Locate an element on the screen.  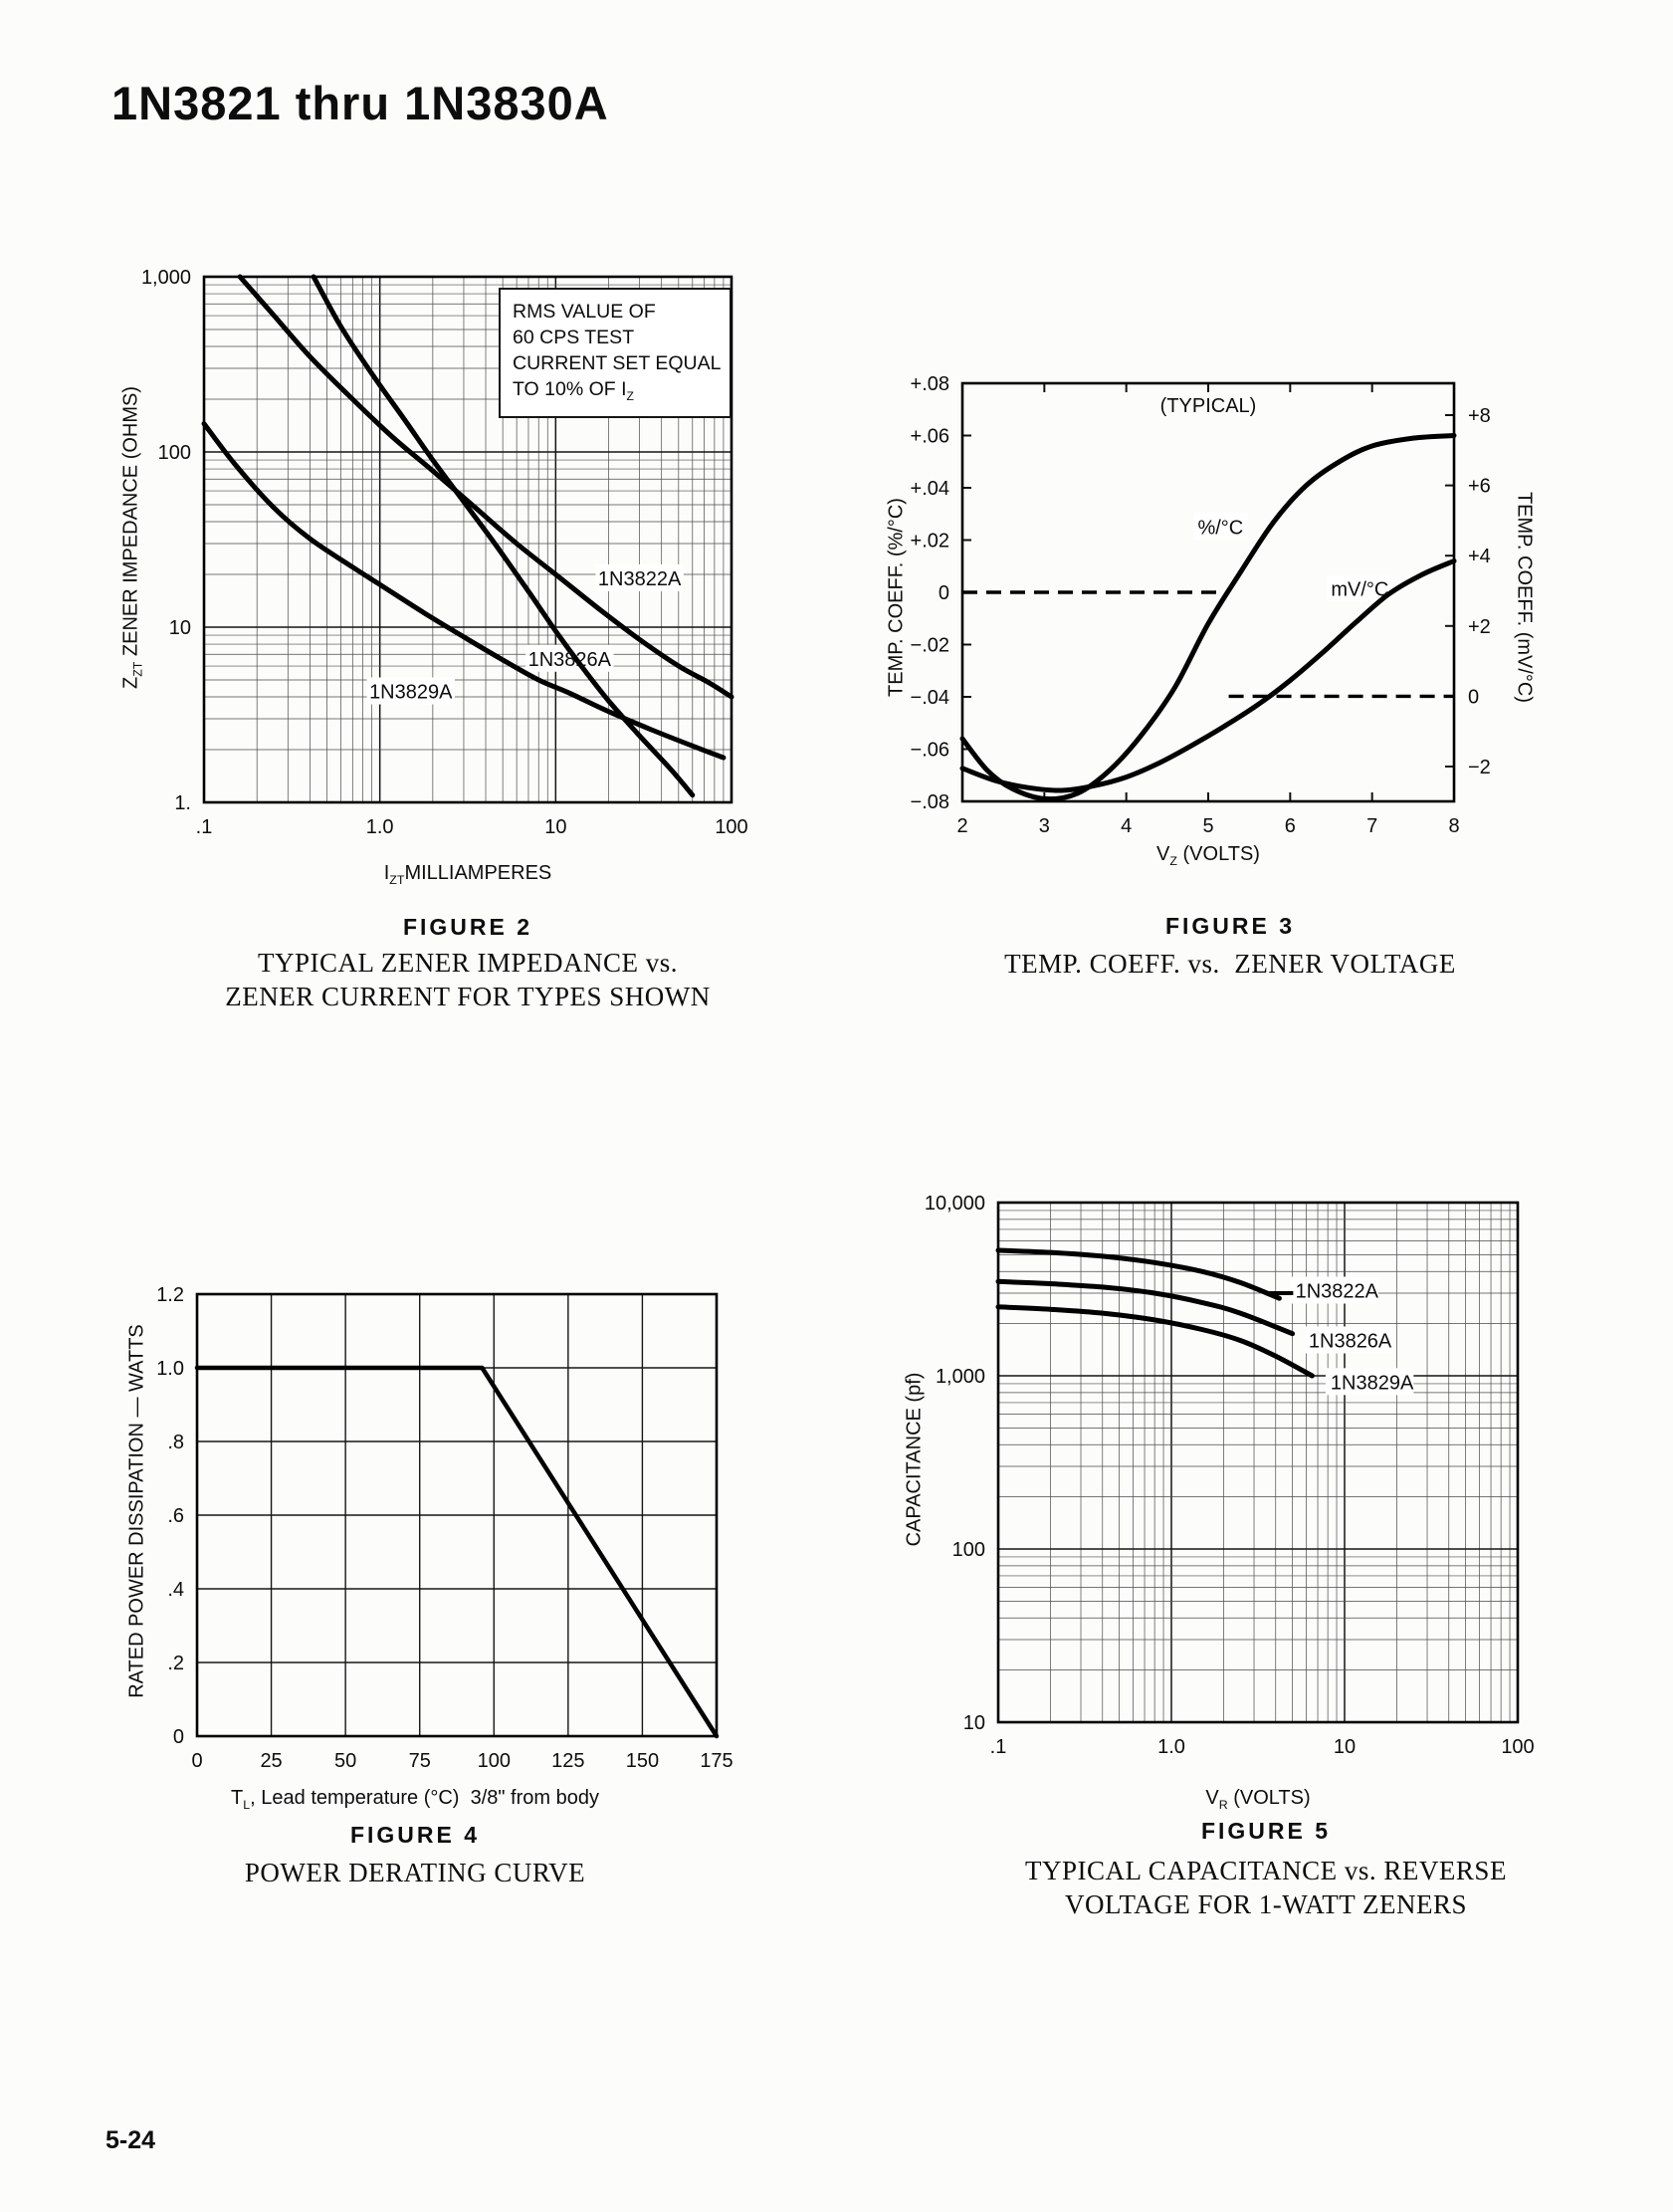
svg-text: 5 is located at coordinates (1207, 826).